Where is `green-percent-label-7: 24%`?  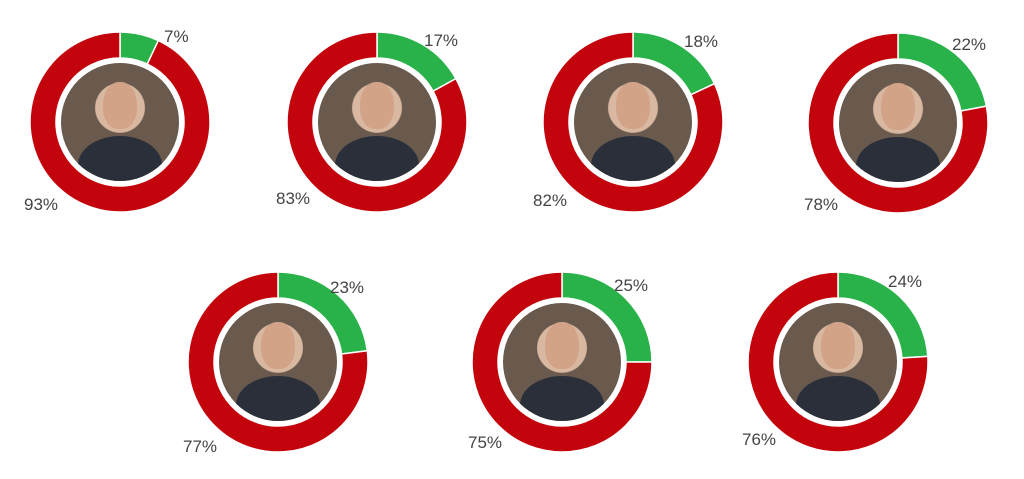 green-percent-label-7: 24% is located at coordinates (905, 281).